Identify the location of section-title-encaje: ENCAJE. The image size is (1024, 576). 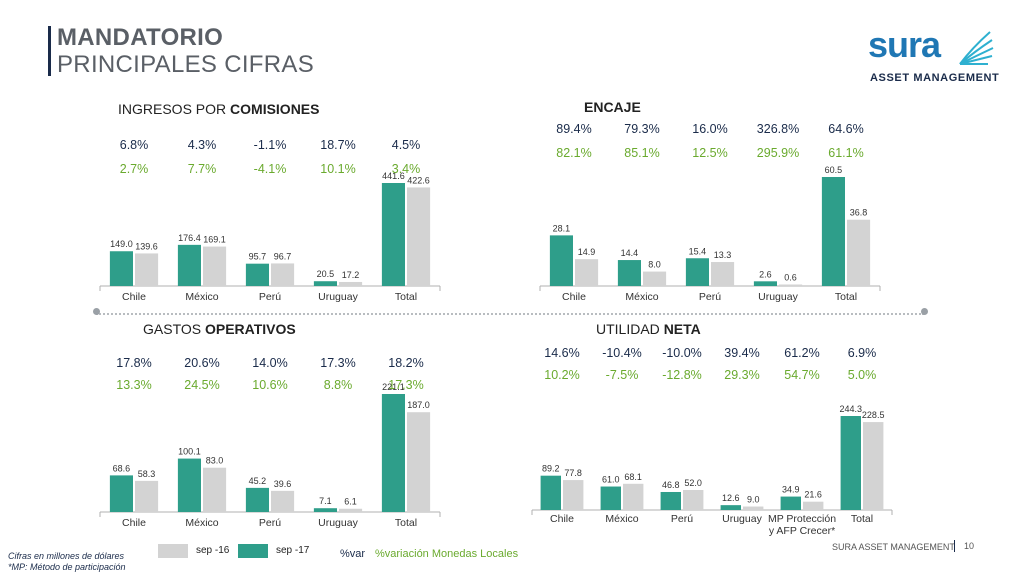
(612, 107).